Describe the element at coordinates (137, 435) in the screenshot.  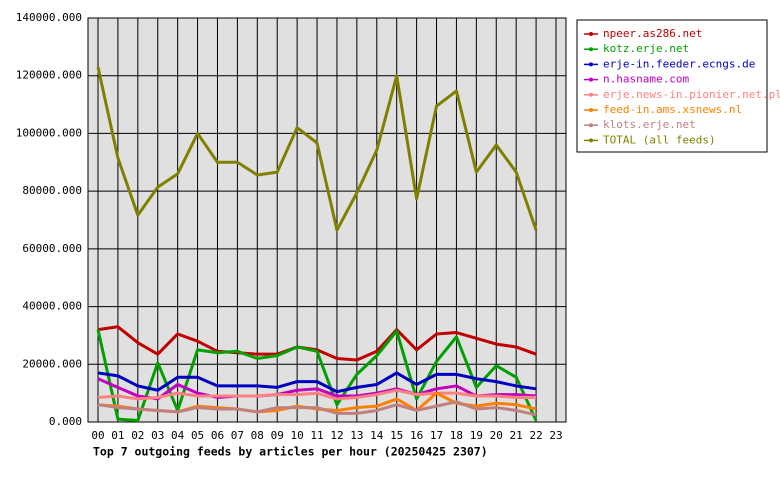
I see `x-tick-label: 02` at that location.